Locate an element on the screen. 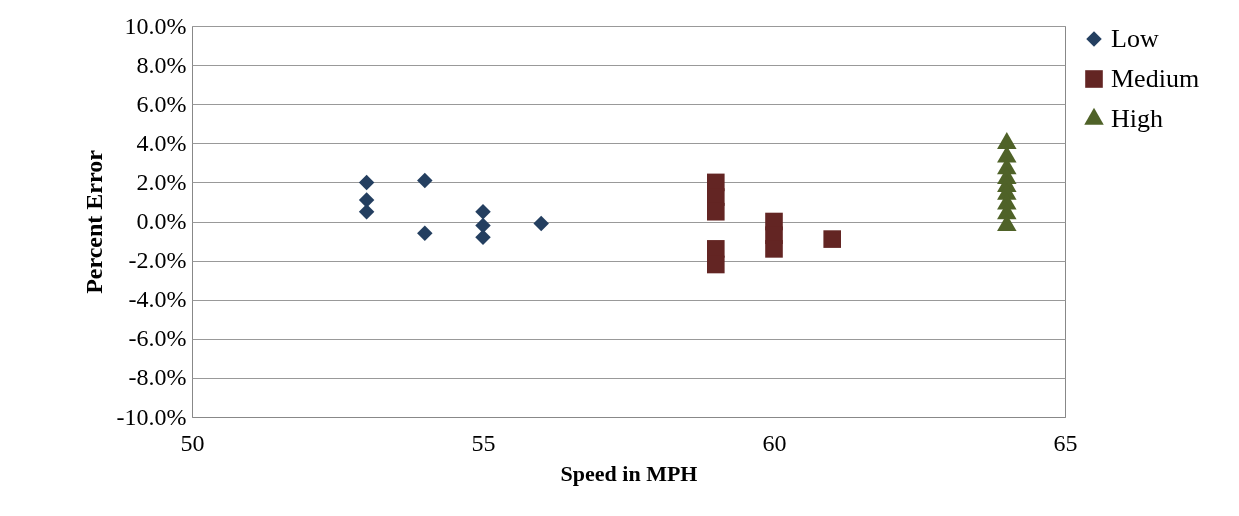 This screenshot has width=1239, height=516. x-tick-label: 60 is located at coordinates (774, 442).